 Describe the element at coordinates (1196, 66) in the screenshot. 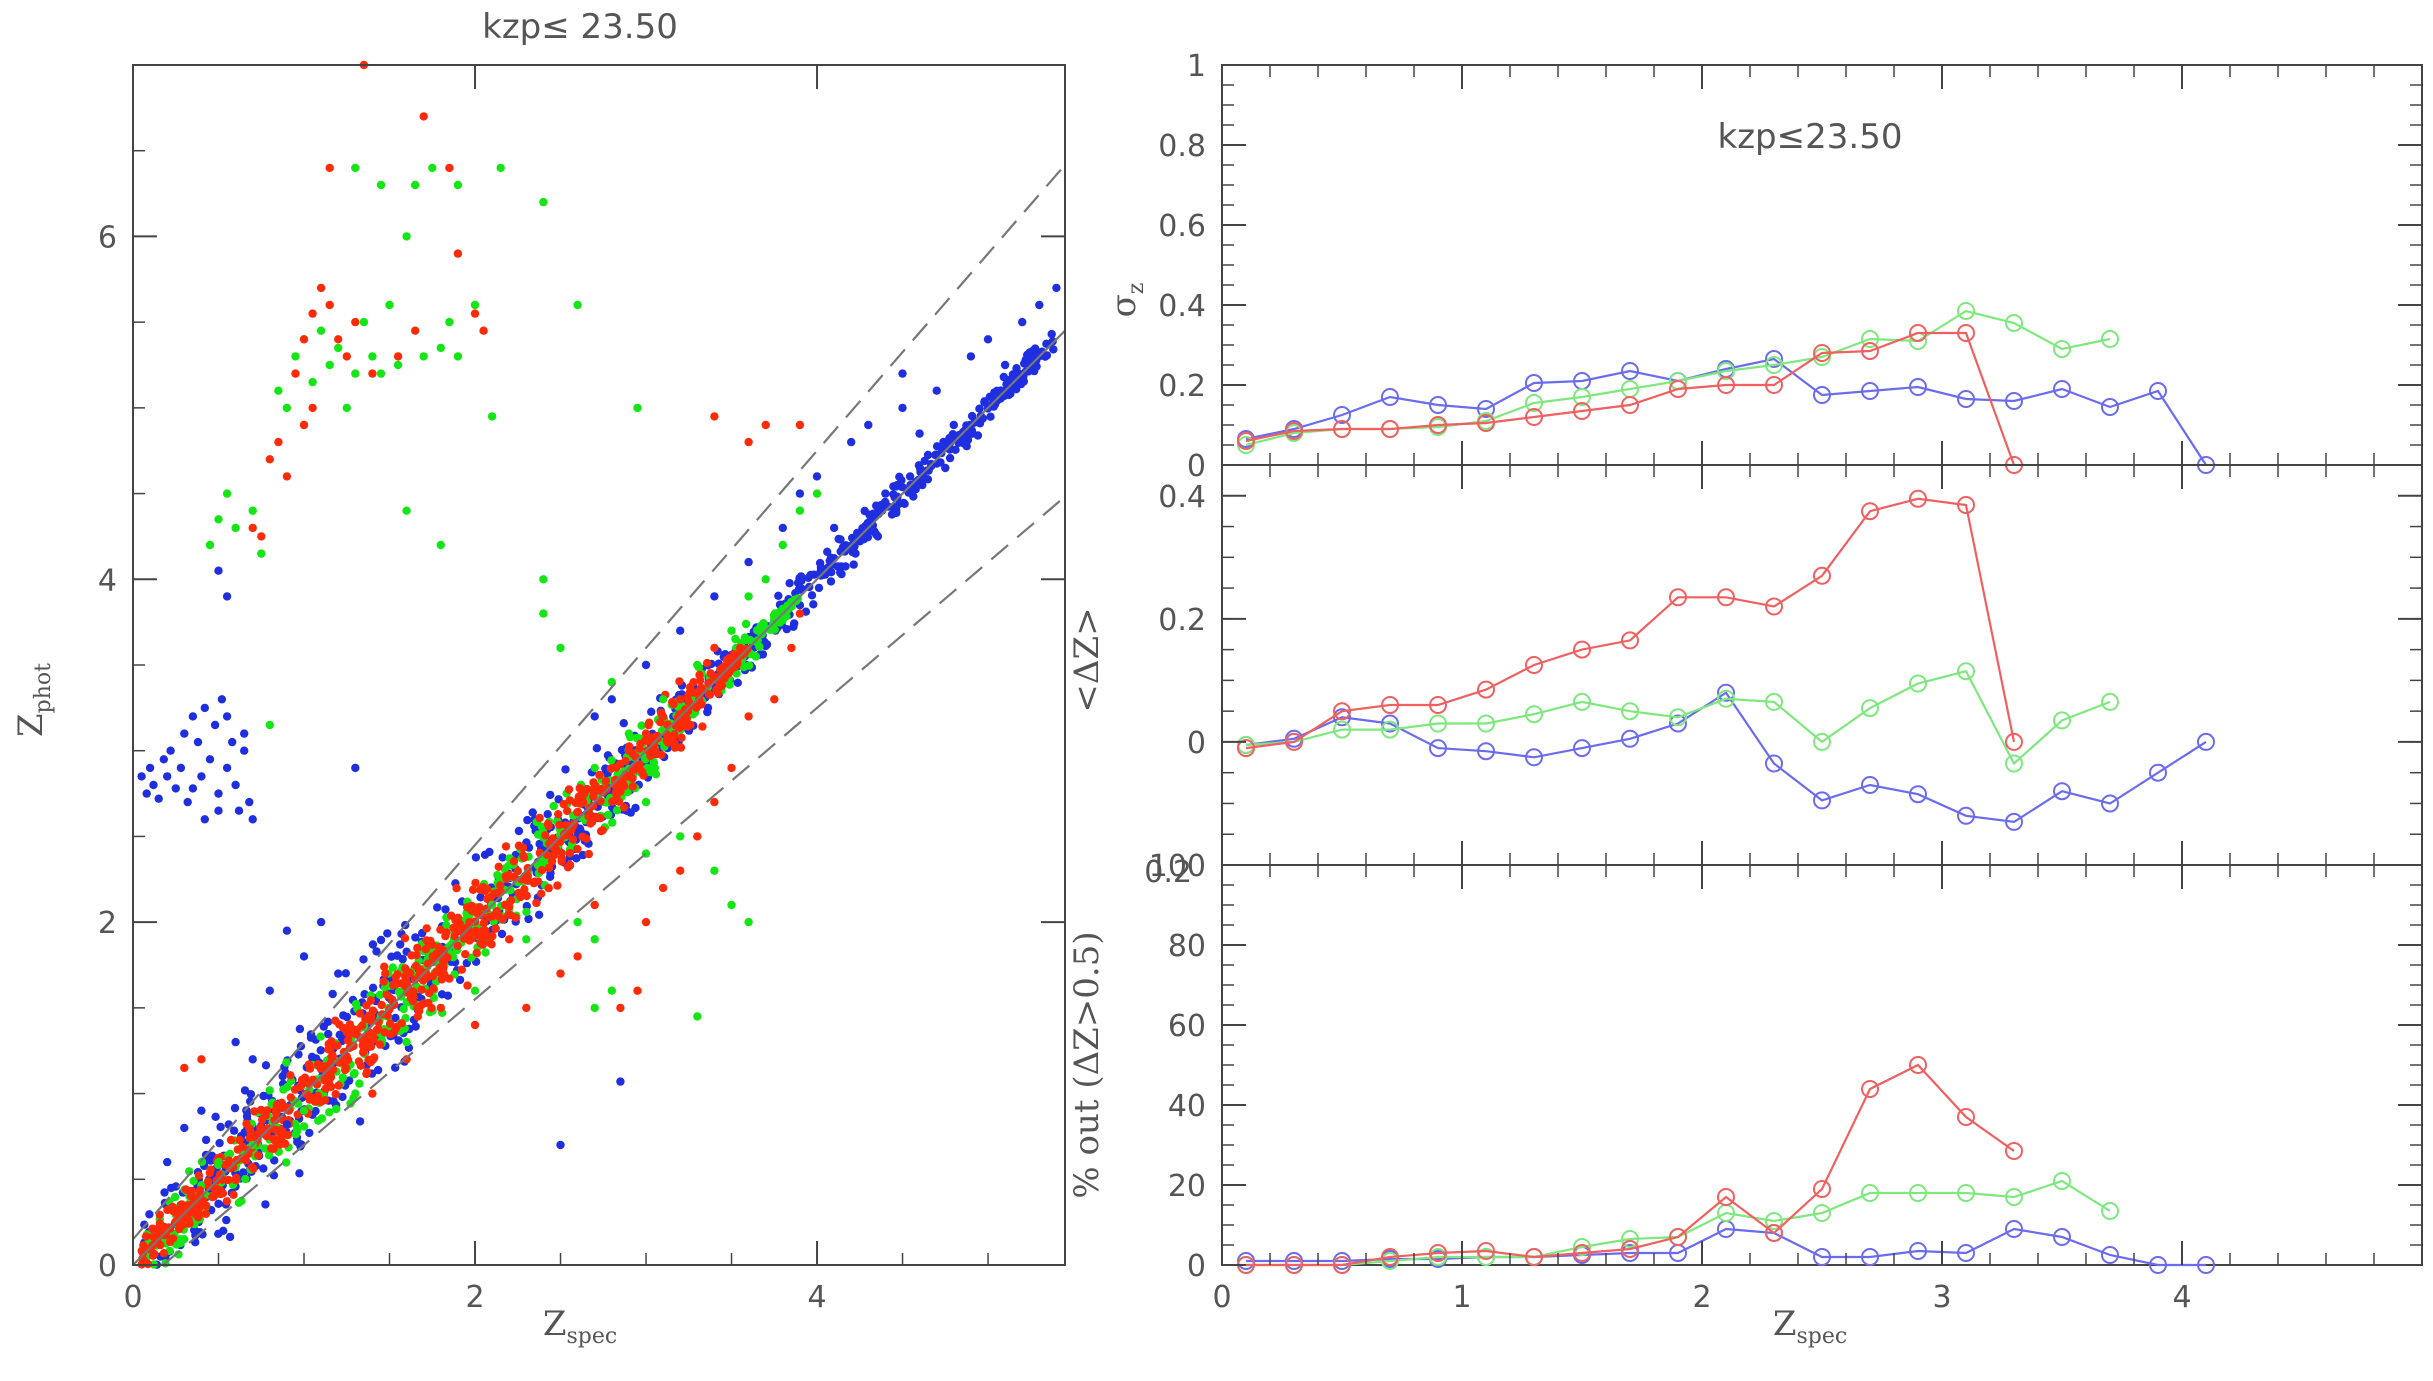

I see `y-tick-label: 1` at that location.